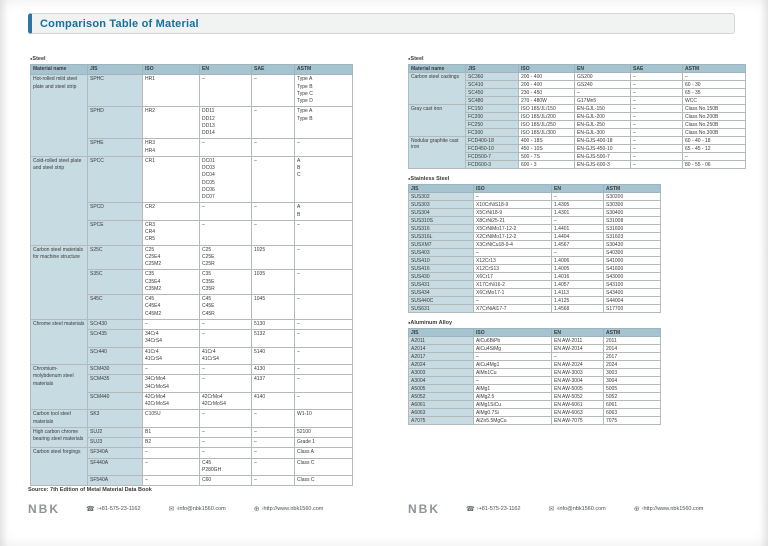  What do you see at coordinates (632, 252) in the screenshot?
I see `table-cell: S40300` at bounding box center [632, 252].